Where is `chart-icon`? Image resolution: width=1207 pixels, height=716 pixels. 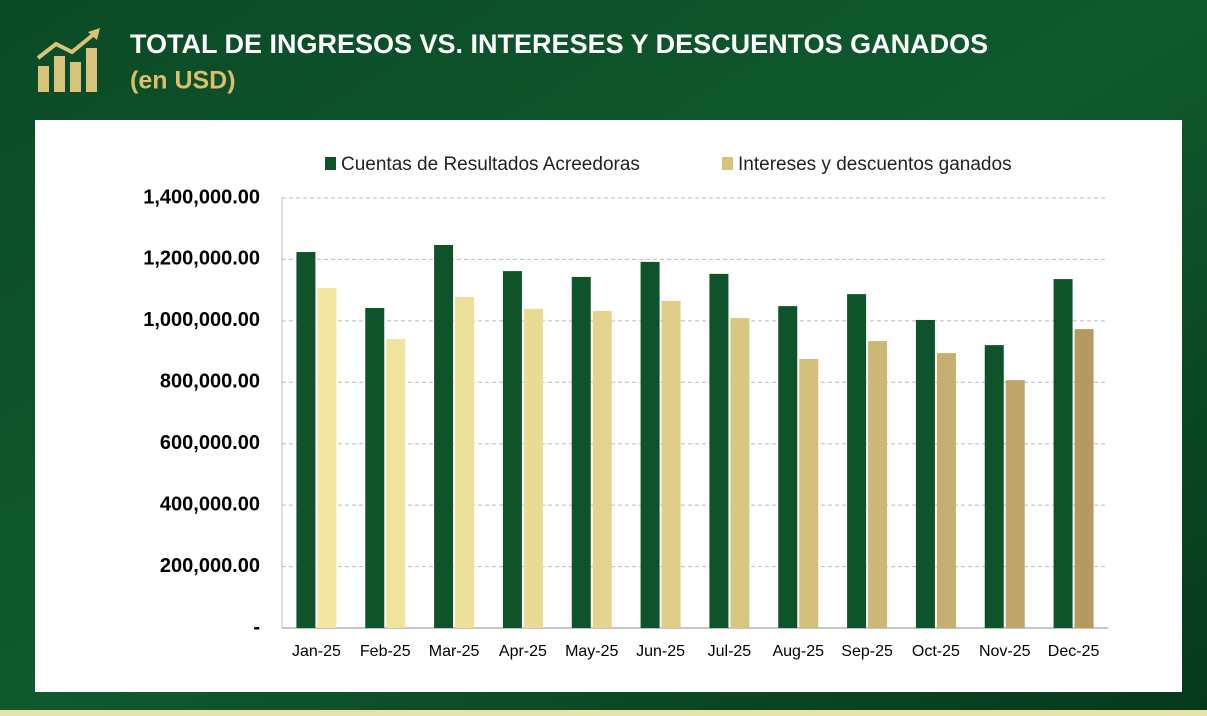
chart-icon is located at coordinates (68, 60).